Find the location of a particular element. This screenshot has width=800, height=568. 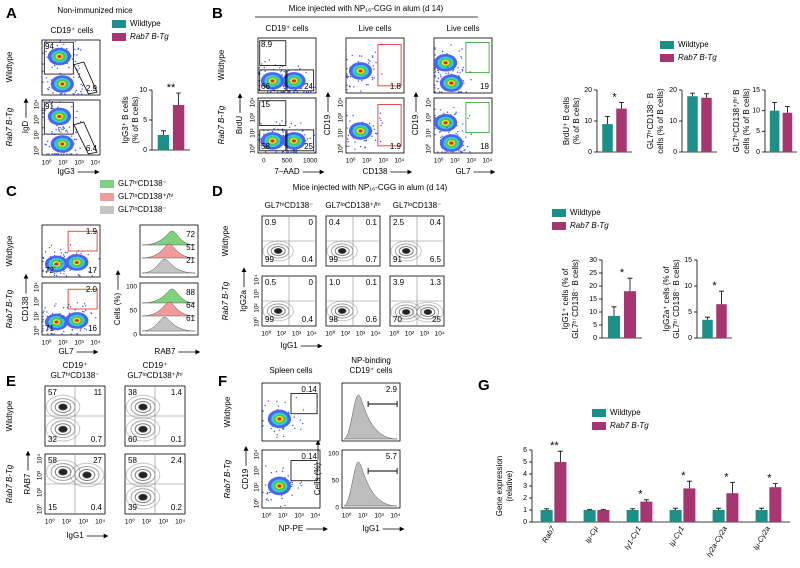

column-header: CD19⁺ is located at coordinates (75, 365).